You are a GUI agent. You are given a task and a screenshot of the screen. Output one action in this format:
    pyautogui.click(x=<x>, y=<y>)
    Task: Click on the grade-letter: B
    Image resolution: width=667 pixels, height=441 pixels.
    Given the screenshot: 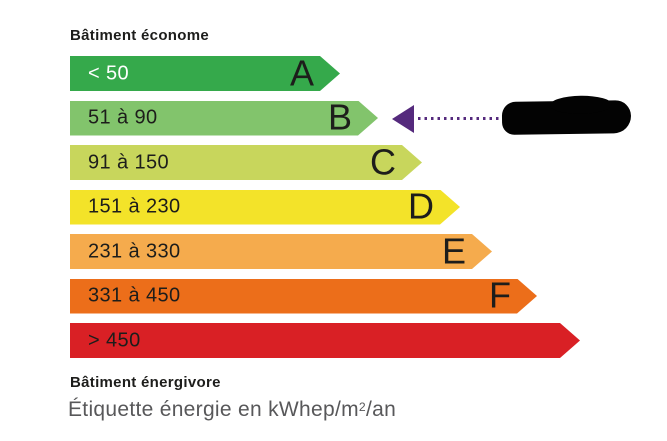 What is the action you would take?
    pyautogui.click(x=339, y=117)
    